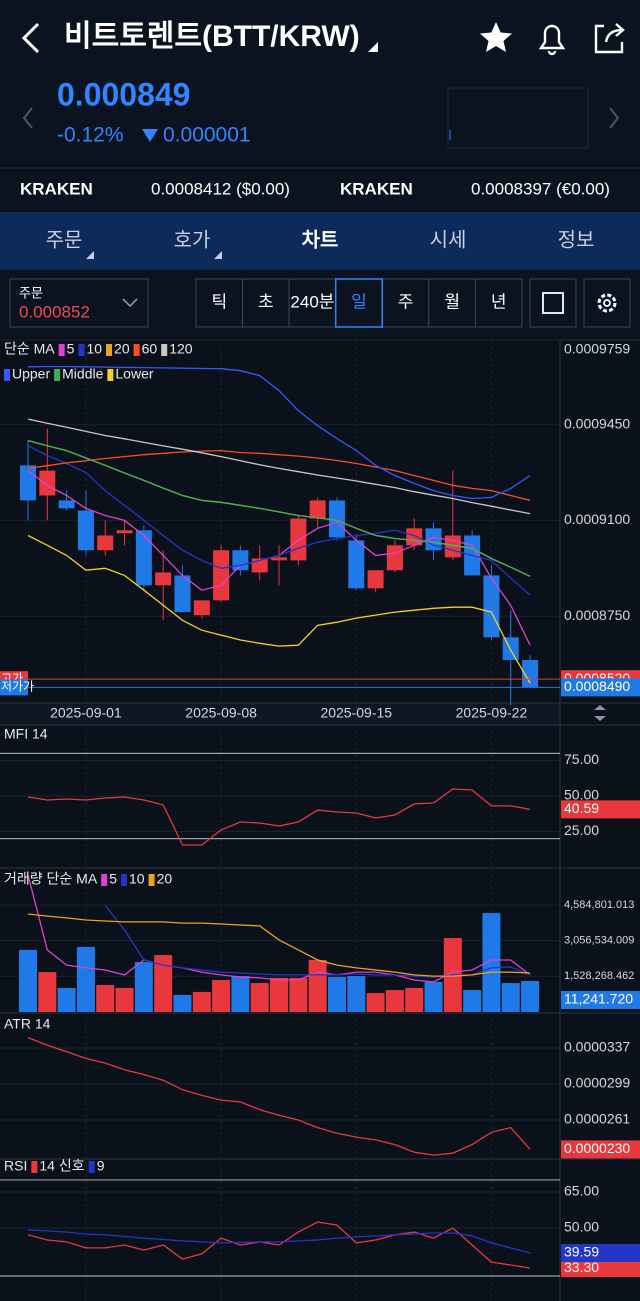  I want to click on tab: 정보, so click(576, 239).